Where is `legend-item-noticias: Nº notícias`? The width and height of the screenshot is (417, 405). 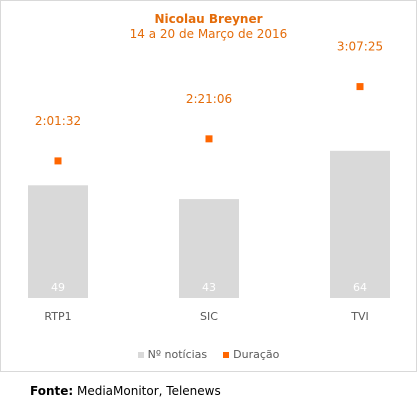
legend-item-noticias: Nº notícias is located at coordinates (172, 354).